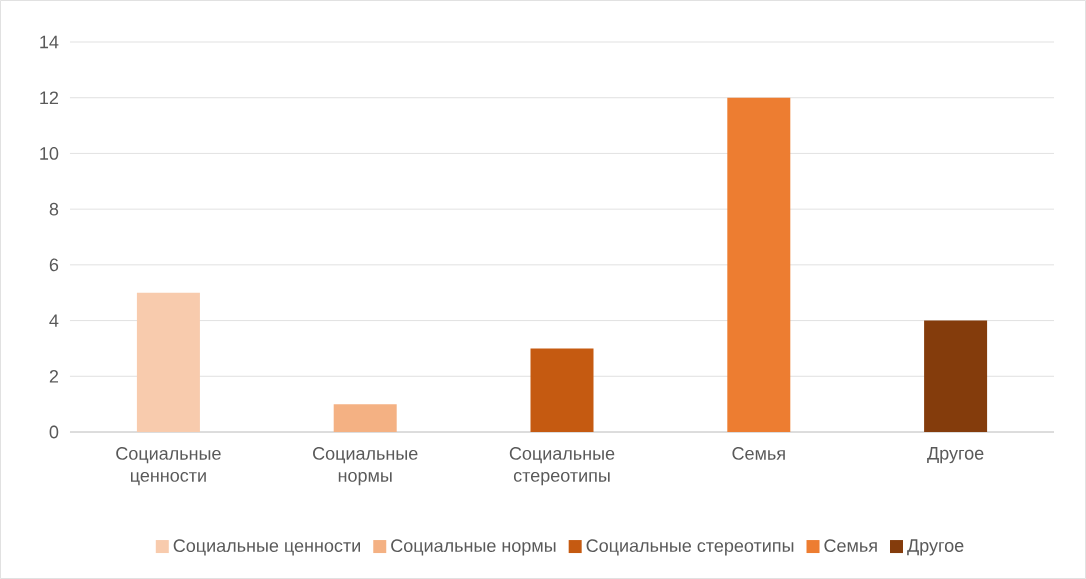  What do you see at coordinates (54, 376) in the screenshot?
I see `y-tick-label: 2` at bounding box center [54, 376].